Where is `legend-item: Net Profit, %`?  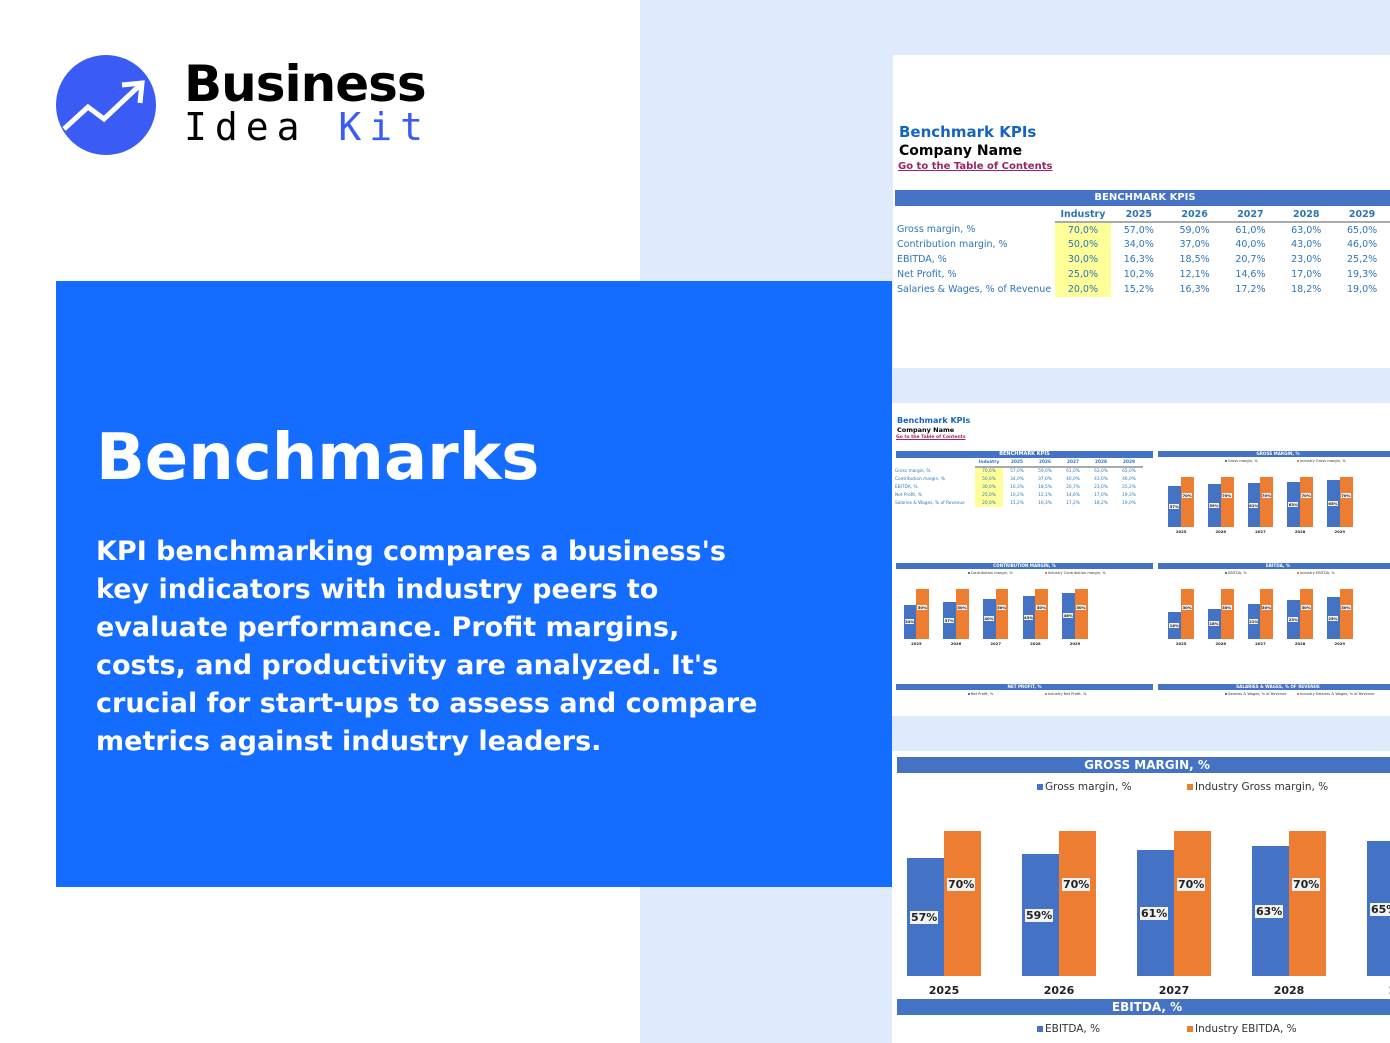 legend-item: Net Profit, % is located at coordinates (980, 694).